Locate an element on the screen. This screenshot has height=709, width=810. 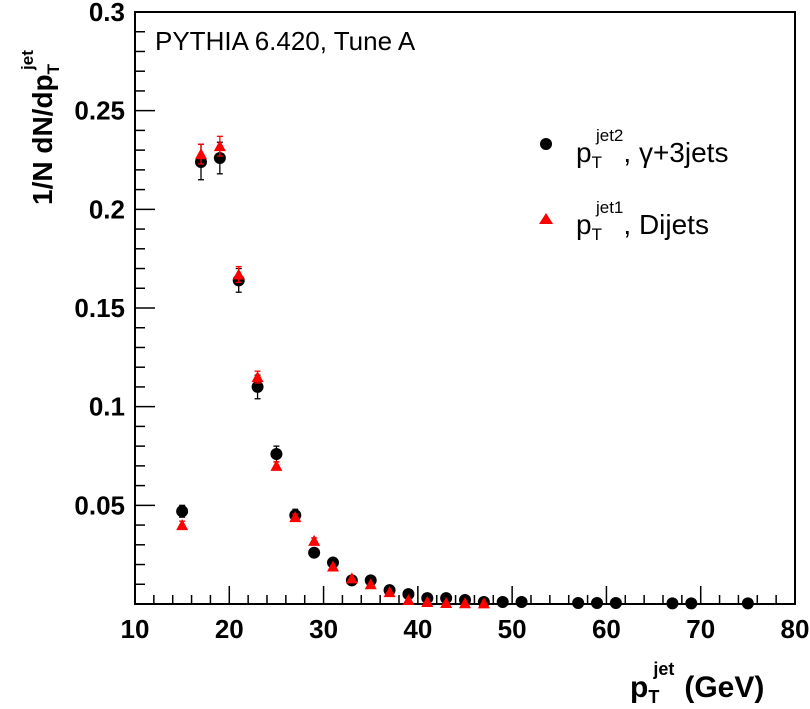
x-tick-label: 60 is located at coordinates (606, 629).